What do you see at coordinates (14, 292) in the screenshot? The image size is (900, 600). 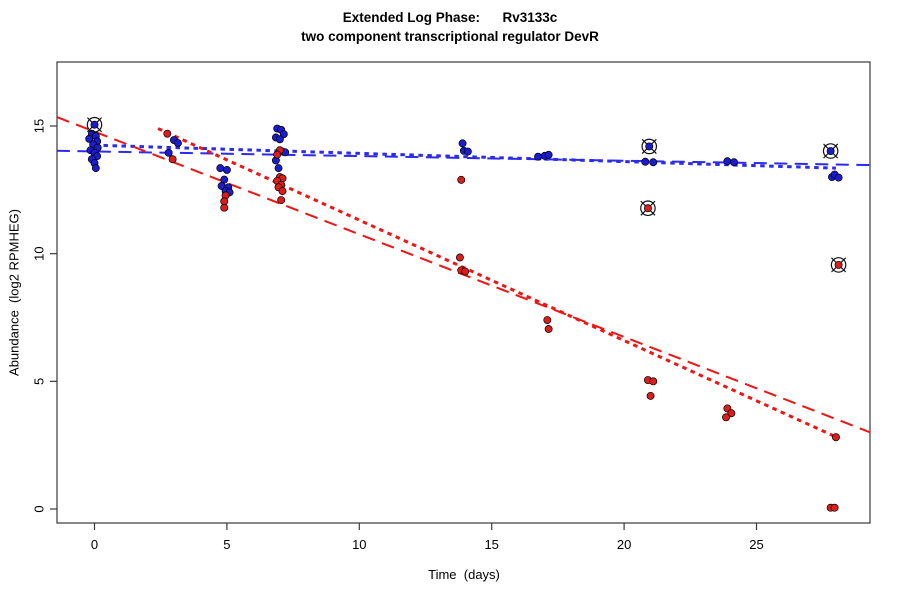 I see `y-axis-title: Abundance (log2 RPMHEG)` at bounding box center [14, 292].